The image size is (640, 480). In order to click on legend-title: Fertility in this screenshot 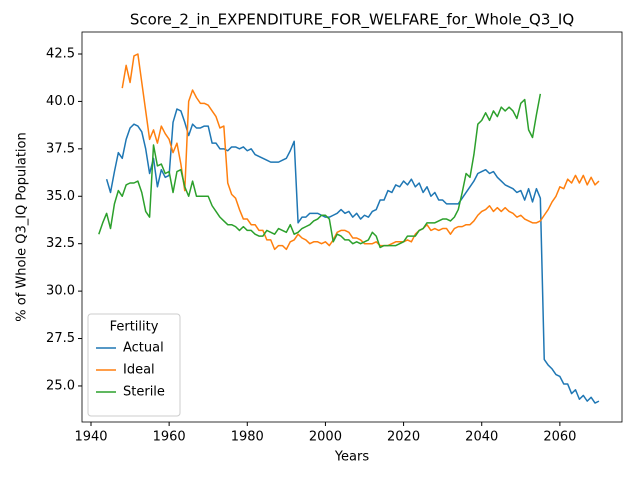, I will do `click(134, 327)`.